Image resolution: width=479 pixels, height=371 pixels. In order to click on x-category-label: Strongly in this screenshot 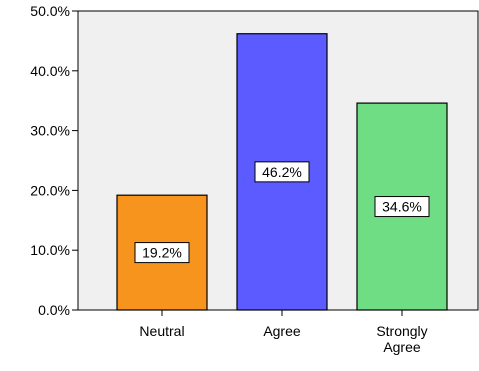, I will do `click(401, 331)`.